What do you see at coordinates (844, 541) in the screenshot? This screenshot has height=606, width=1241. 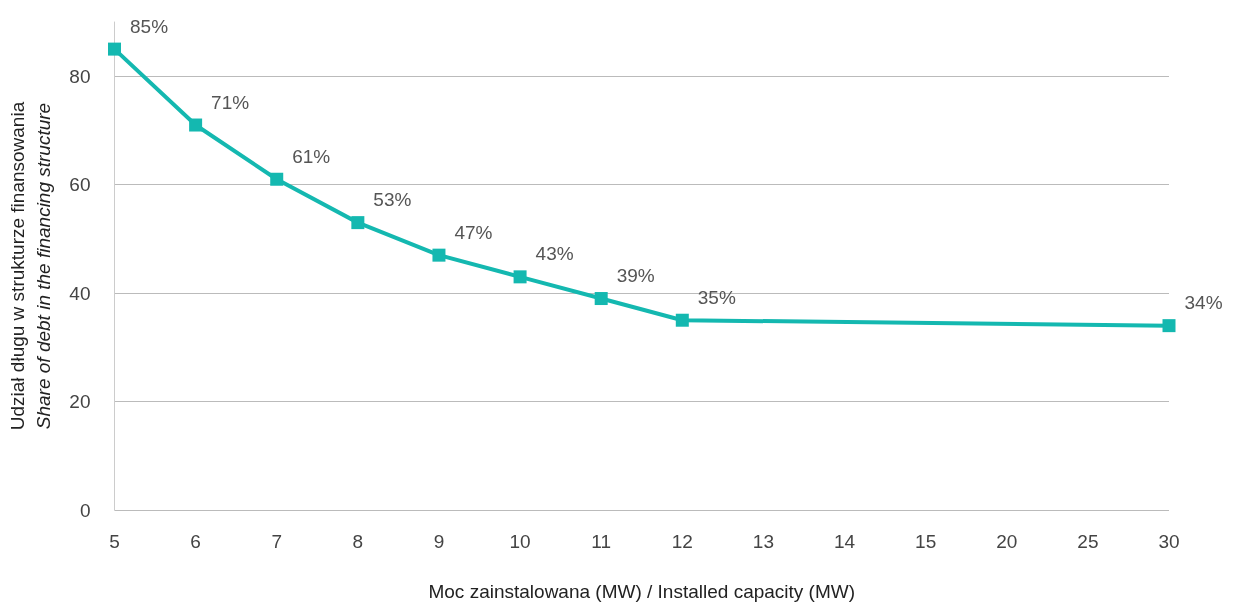 I see `x-tick-label: 14` at bounding box center [844, 541].